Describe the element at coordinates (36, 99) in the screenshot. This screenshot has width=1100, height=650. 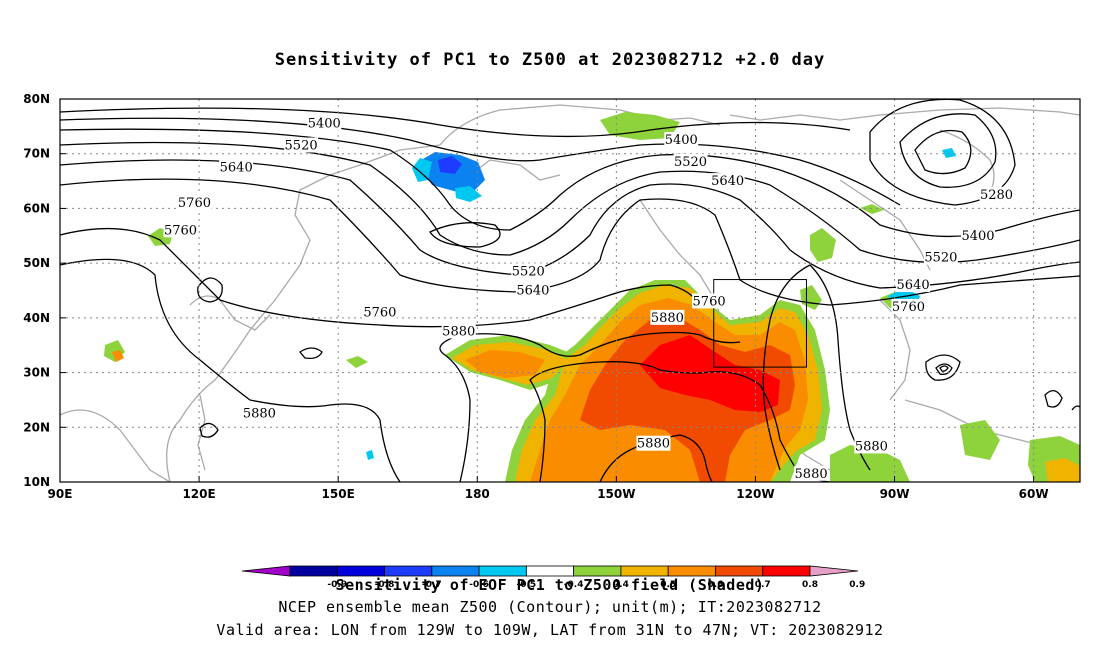
I see `lat-label: 80N` at that location.